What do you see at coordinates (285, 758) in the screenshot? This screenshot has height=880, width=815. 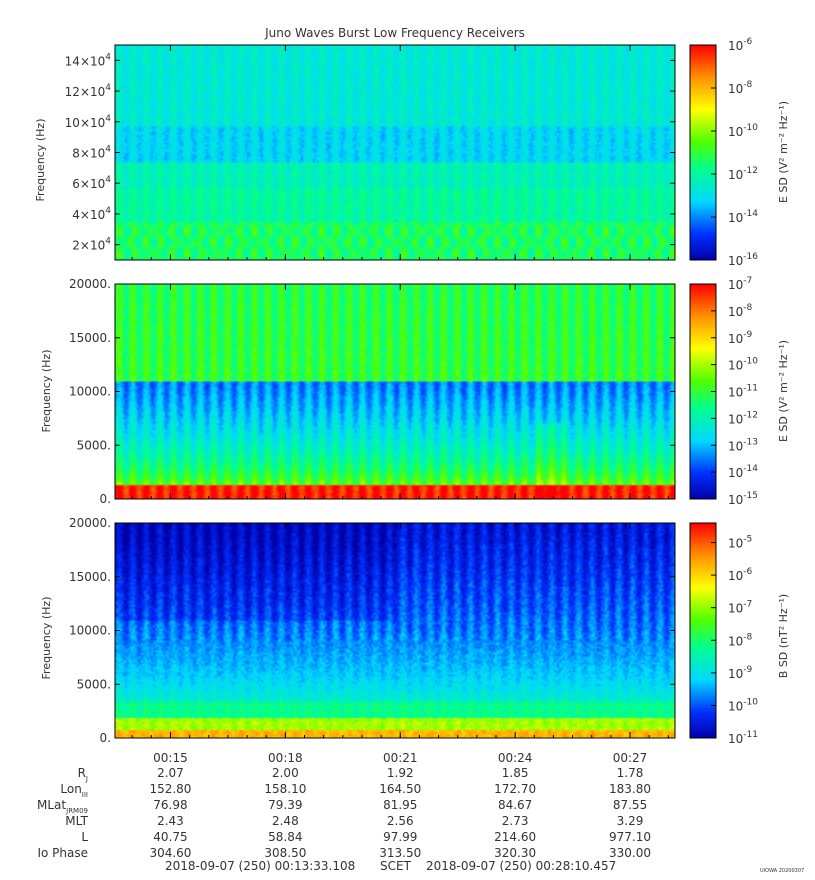 I see `x-tick-label: 00:18` at bounding box center [285, 758].